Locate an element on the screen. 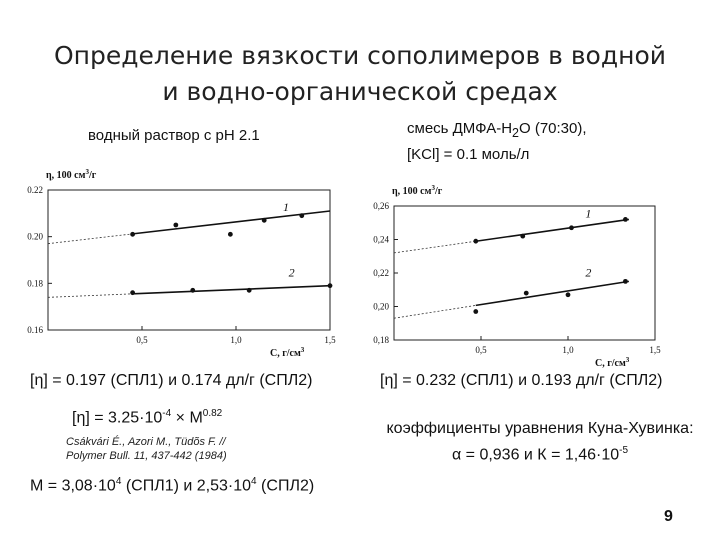  molecular-mass: M = 3,08·104 (СПЛ1) и 2,53·104 (СПЛ2) is located at coordinates (172, 485).